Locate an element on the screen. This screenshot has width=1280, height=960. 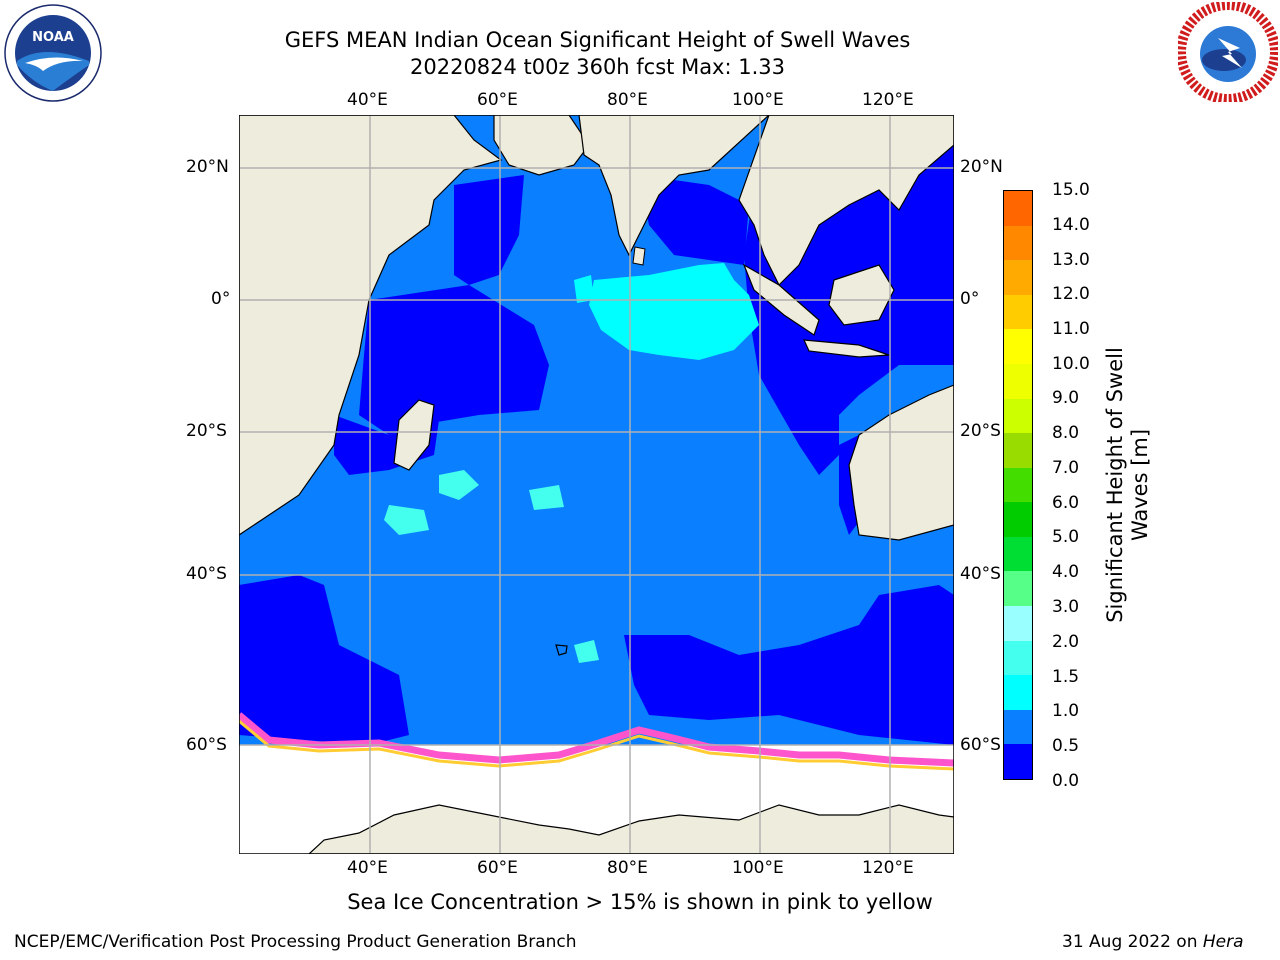
lon-label-bottom-120e: 120°E is located at coordinates (888, 868).